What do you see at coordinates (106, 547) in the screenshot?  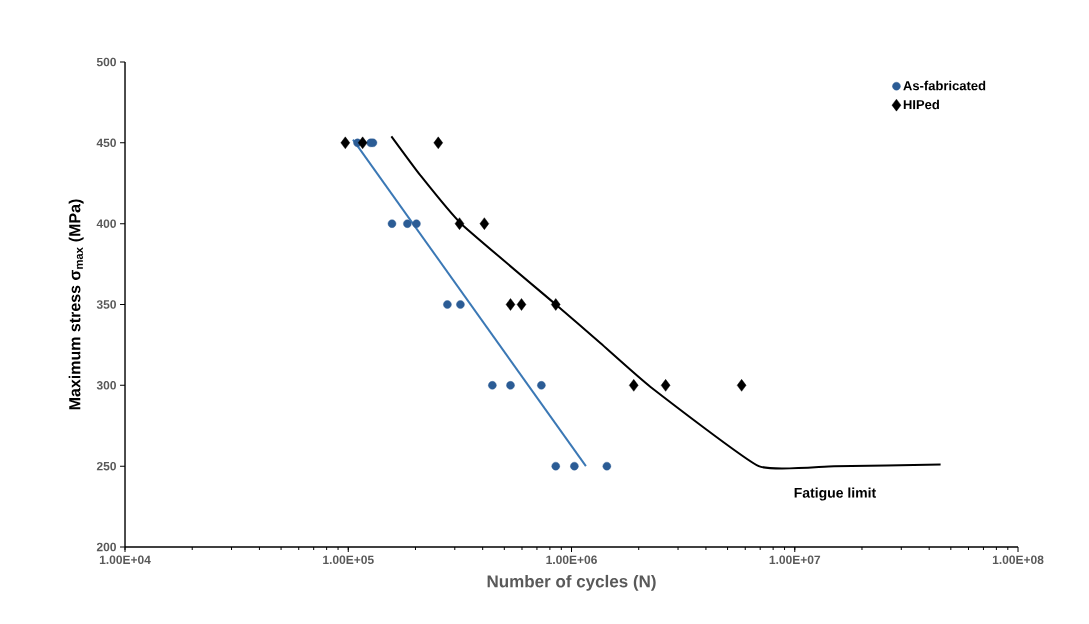 I see `y-tick-label: 200` at bounding box center [106, 547].